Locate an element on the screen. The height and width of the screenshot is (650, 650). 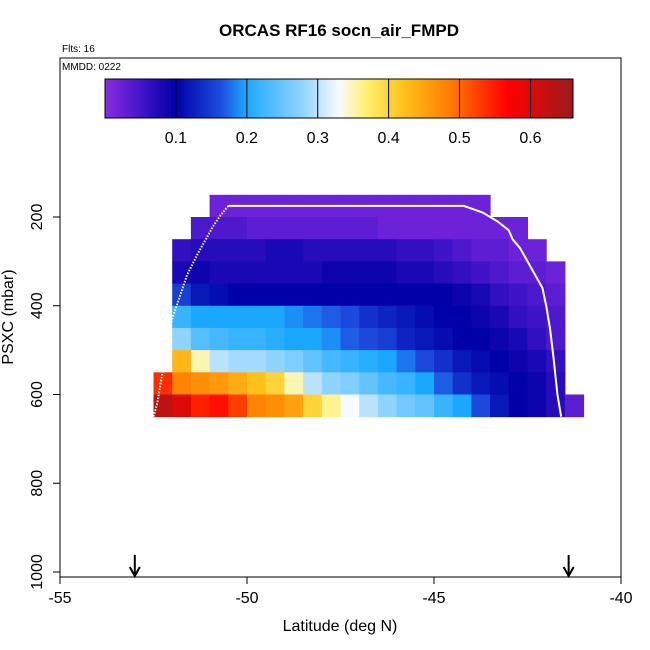
flight-range-markers is located at coordinates (351, 567).